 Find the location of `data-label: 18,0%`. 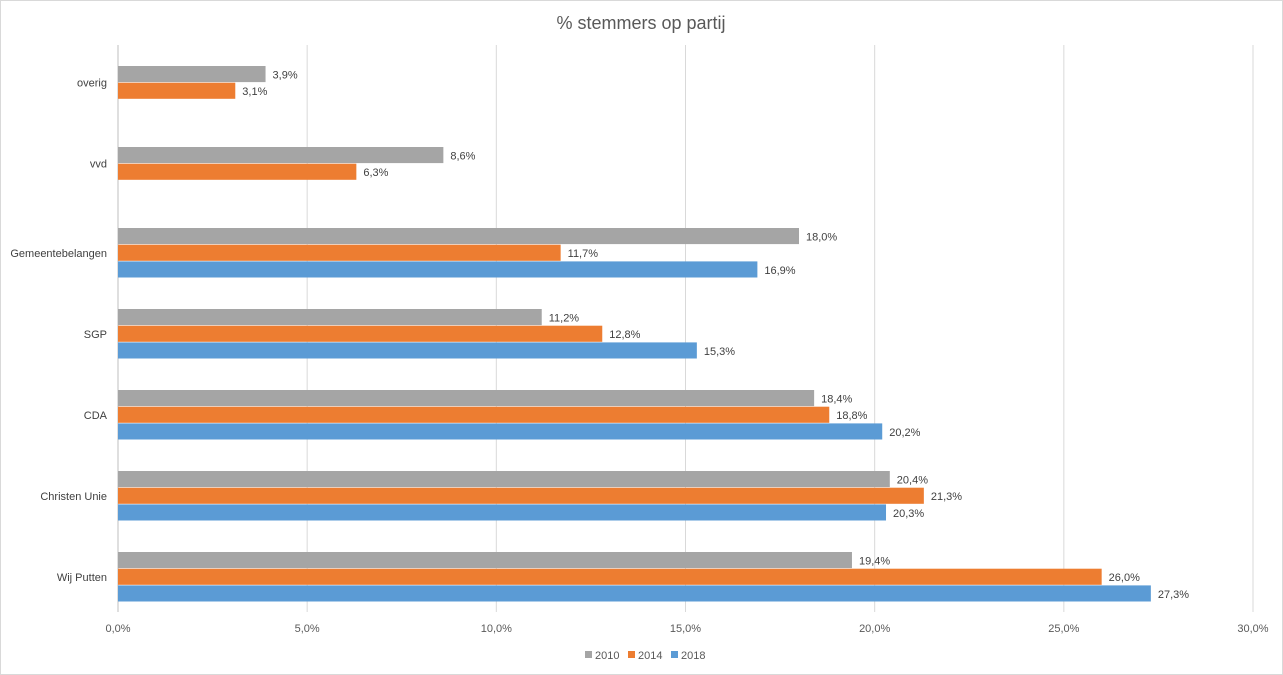

data-label: 18,0% is located at coordinates (821, 237).